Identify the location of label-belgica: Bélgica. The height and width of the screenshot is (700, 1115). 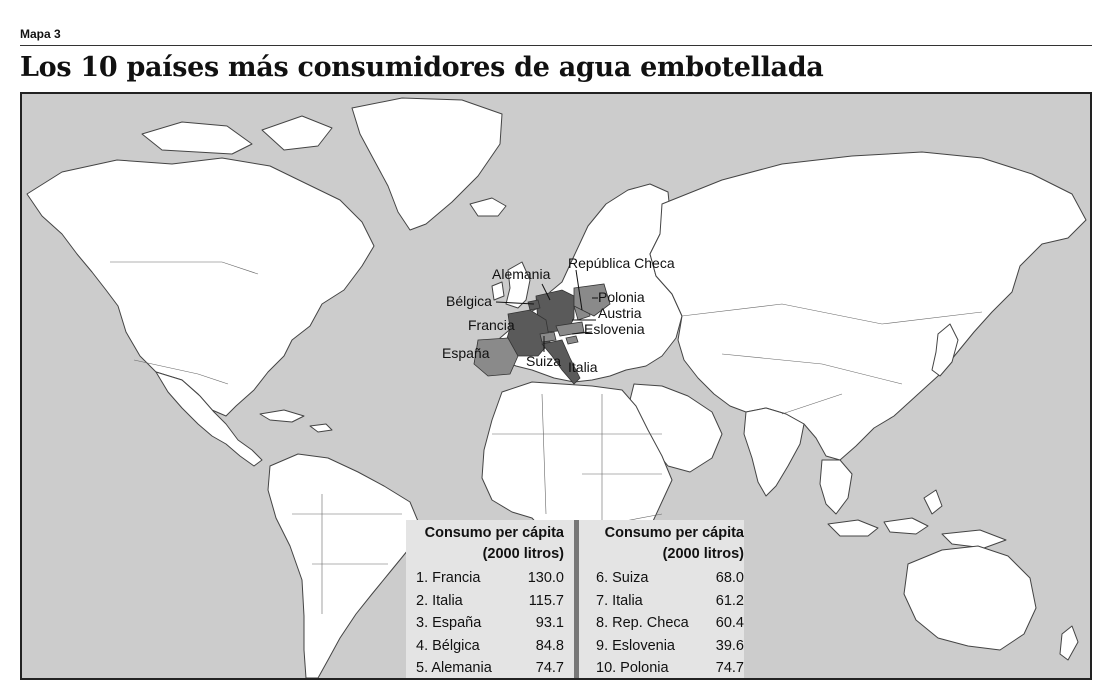
(469, 301).